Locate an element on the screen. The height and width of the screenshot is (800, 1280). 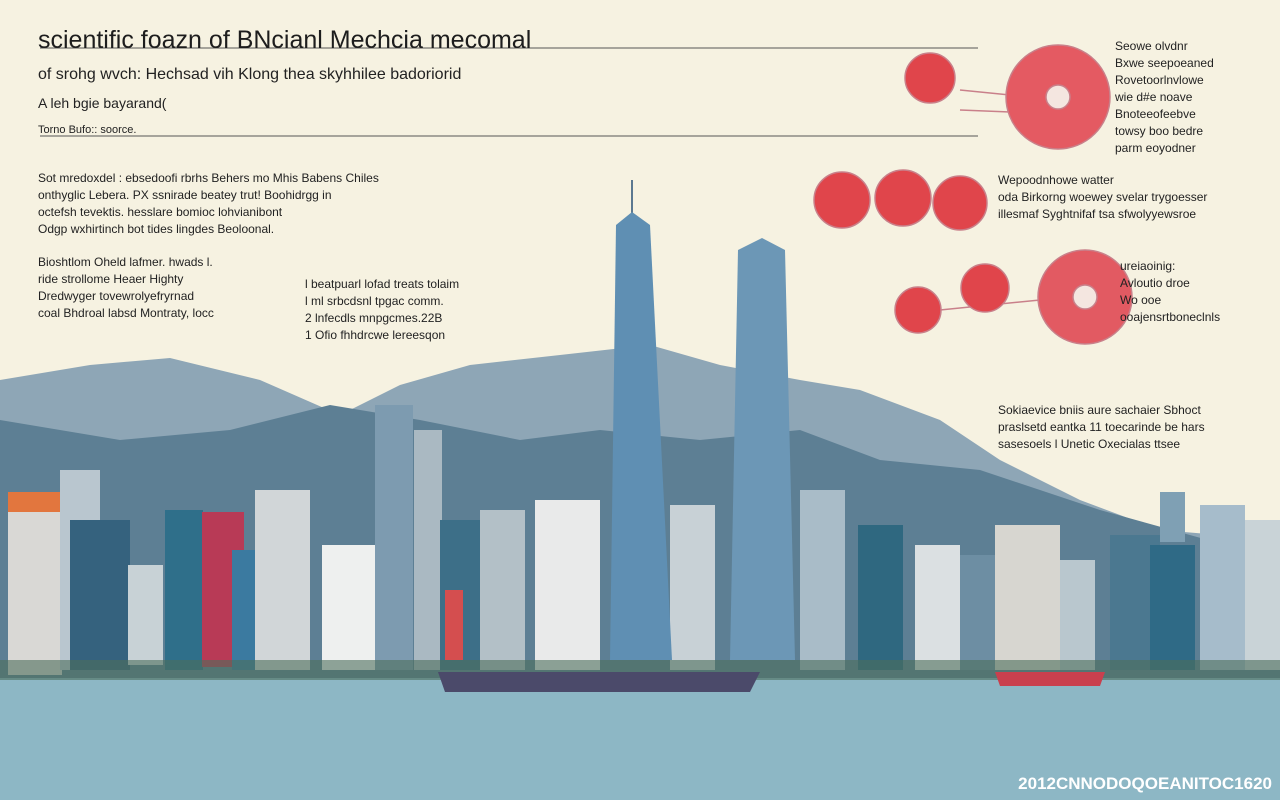
text-line: ooajensrtboneclnls is located at coordinates (1170, 317).